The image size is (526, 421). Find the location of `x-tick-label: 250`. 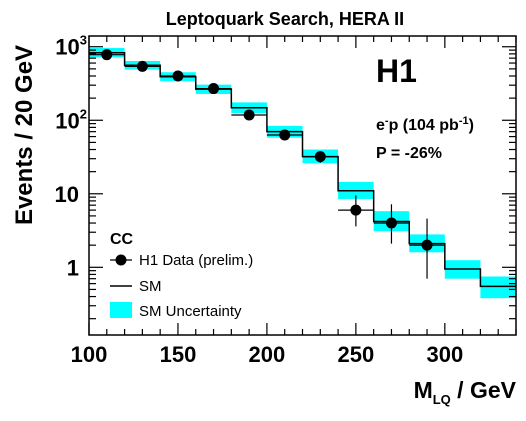

x-tick-label: 250 is located at coordinates (356, 354).